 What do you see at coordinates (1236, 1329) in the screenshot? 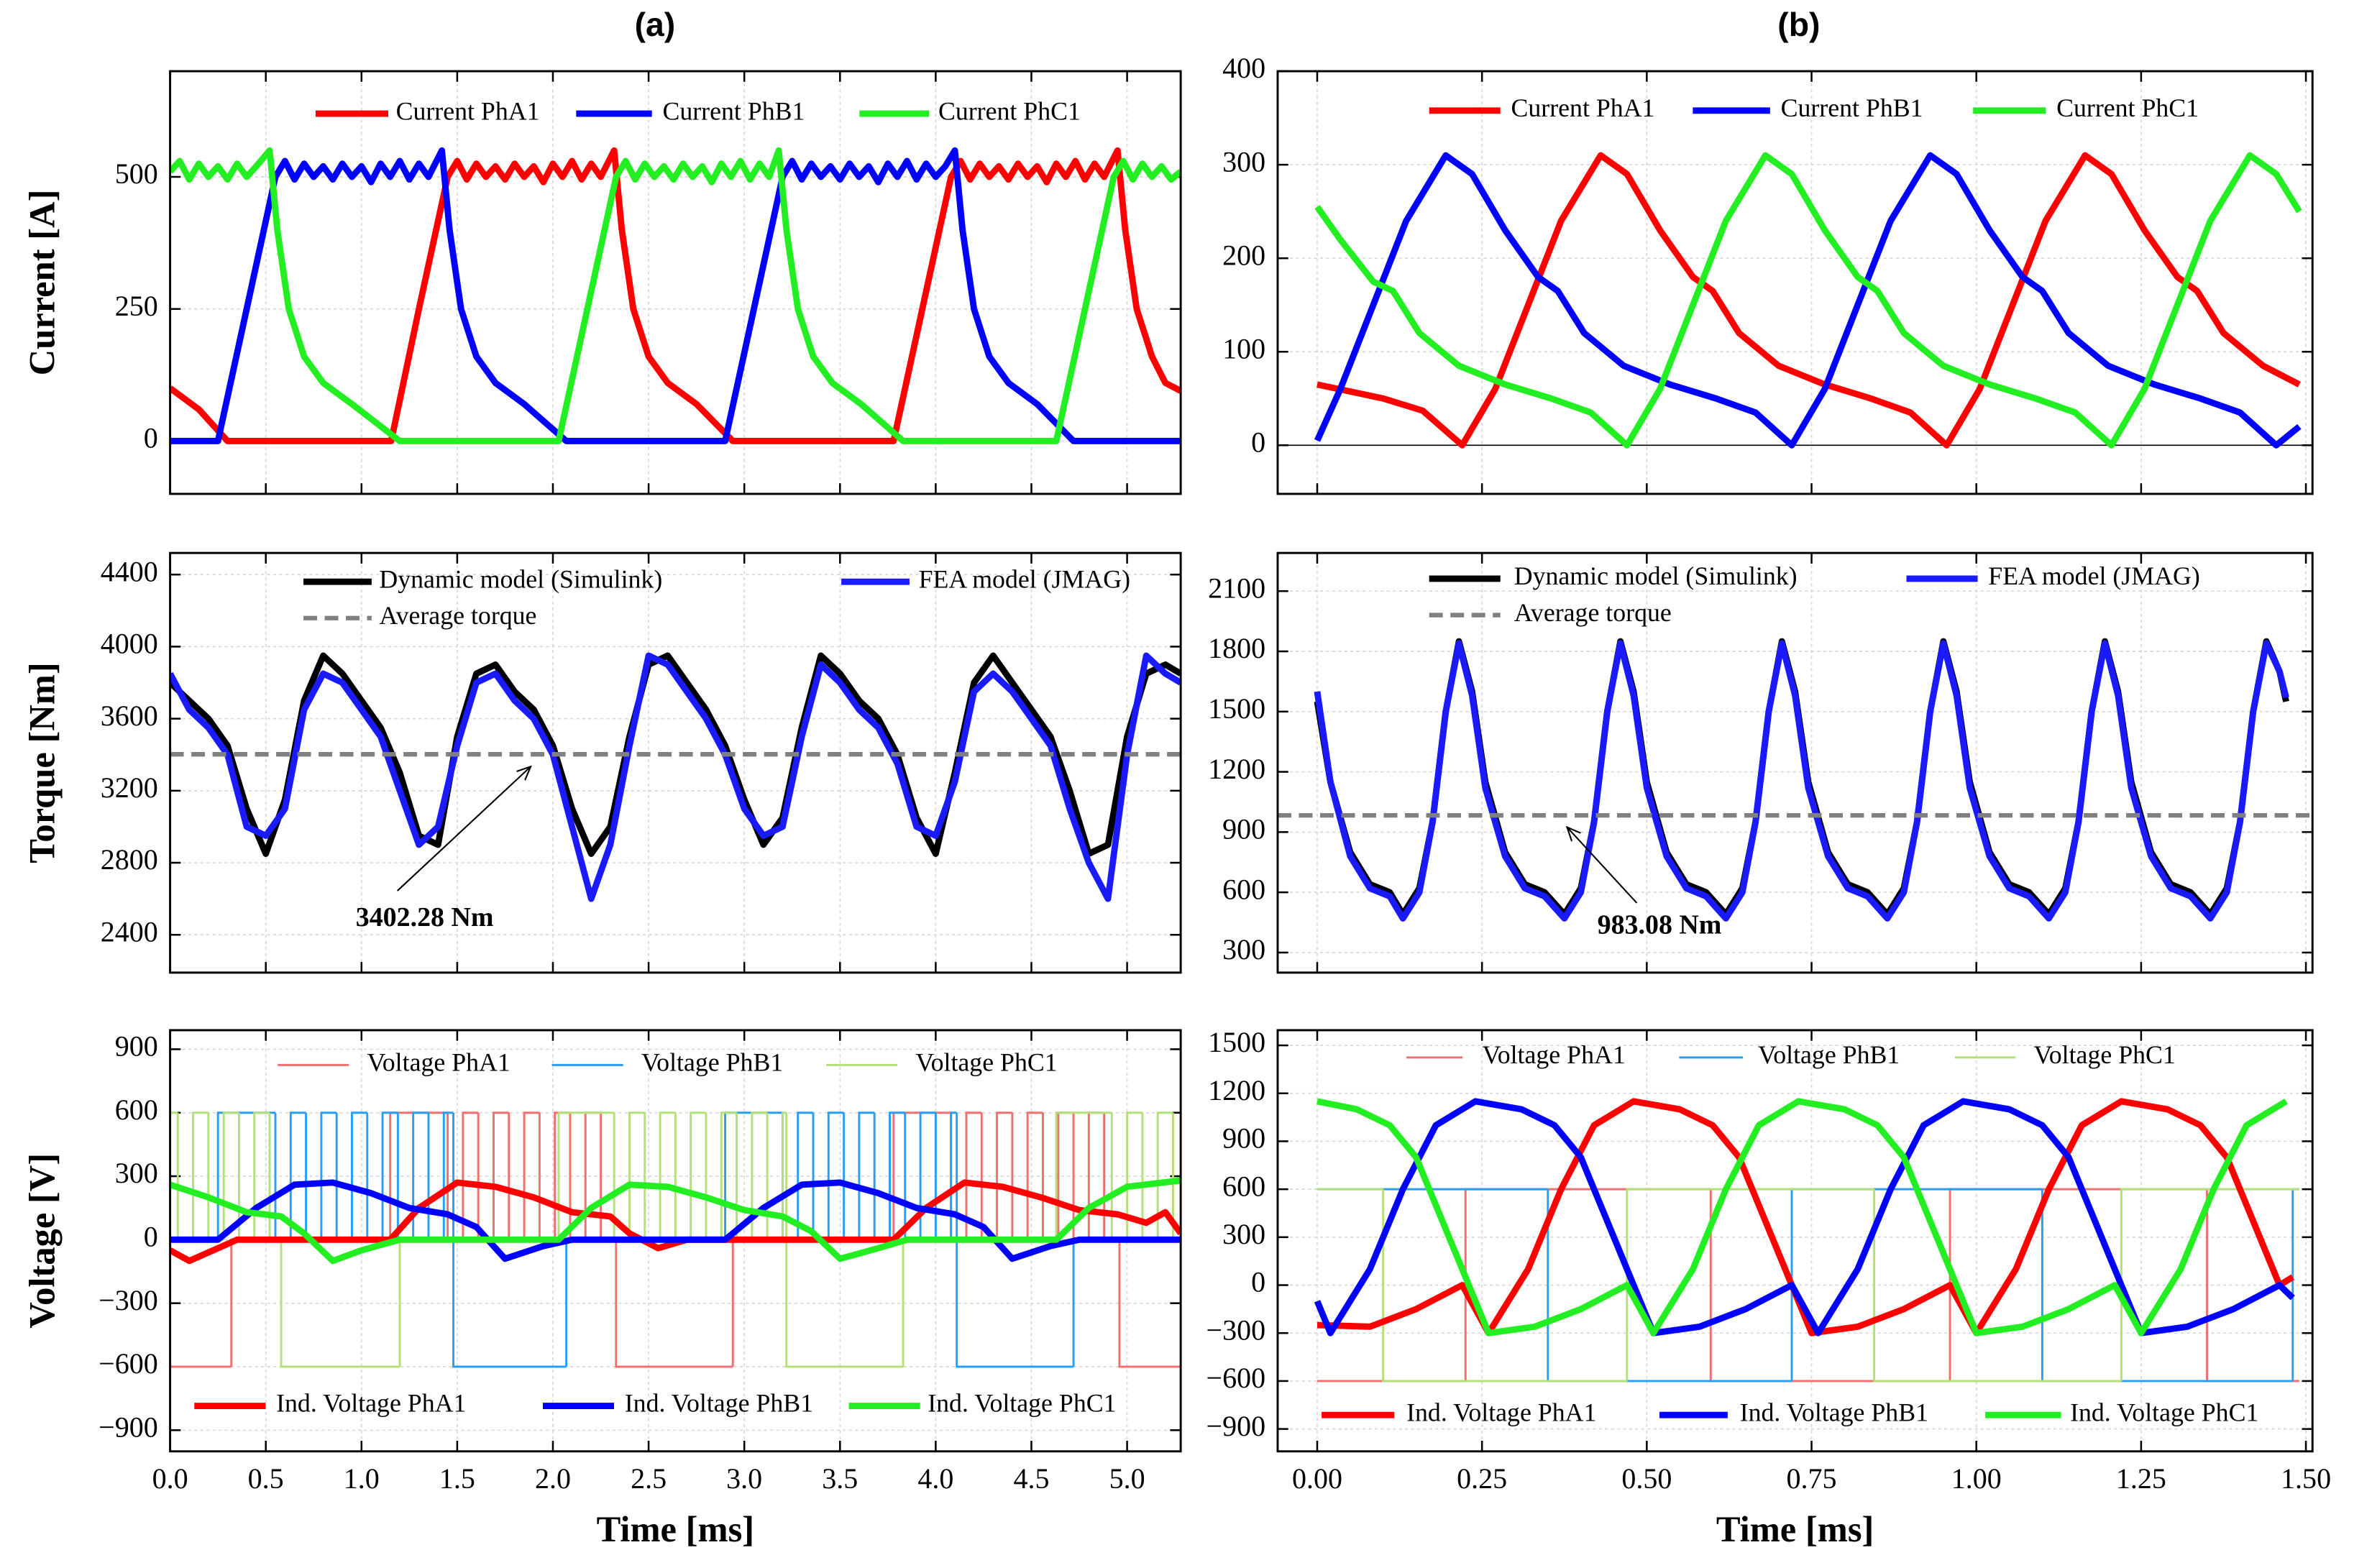
I see `y-tick-label: −300` at bounding box center [1236, 1329].